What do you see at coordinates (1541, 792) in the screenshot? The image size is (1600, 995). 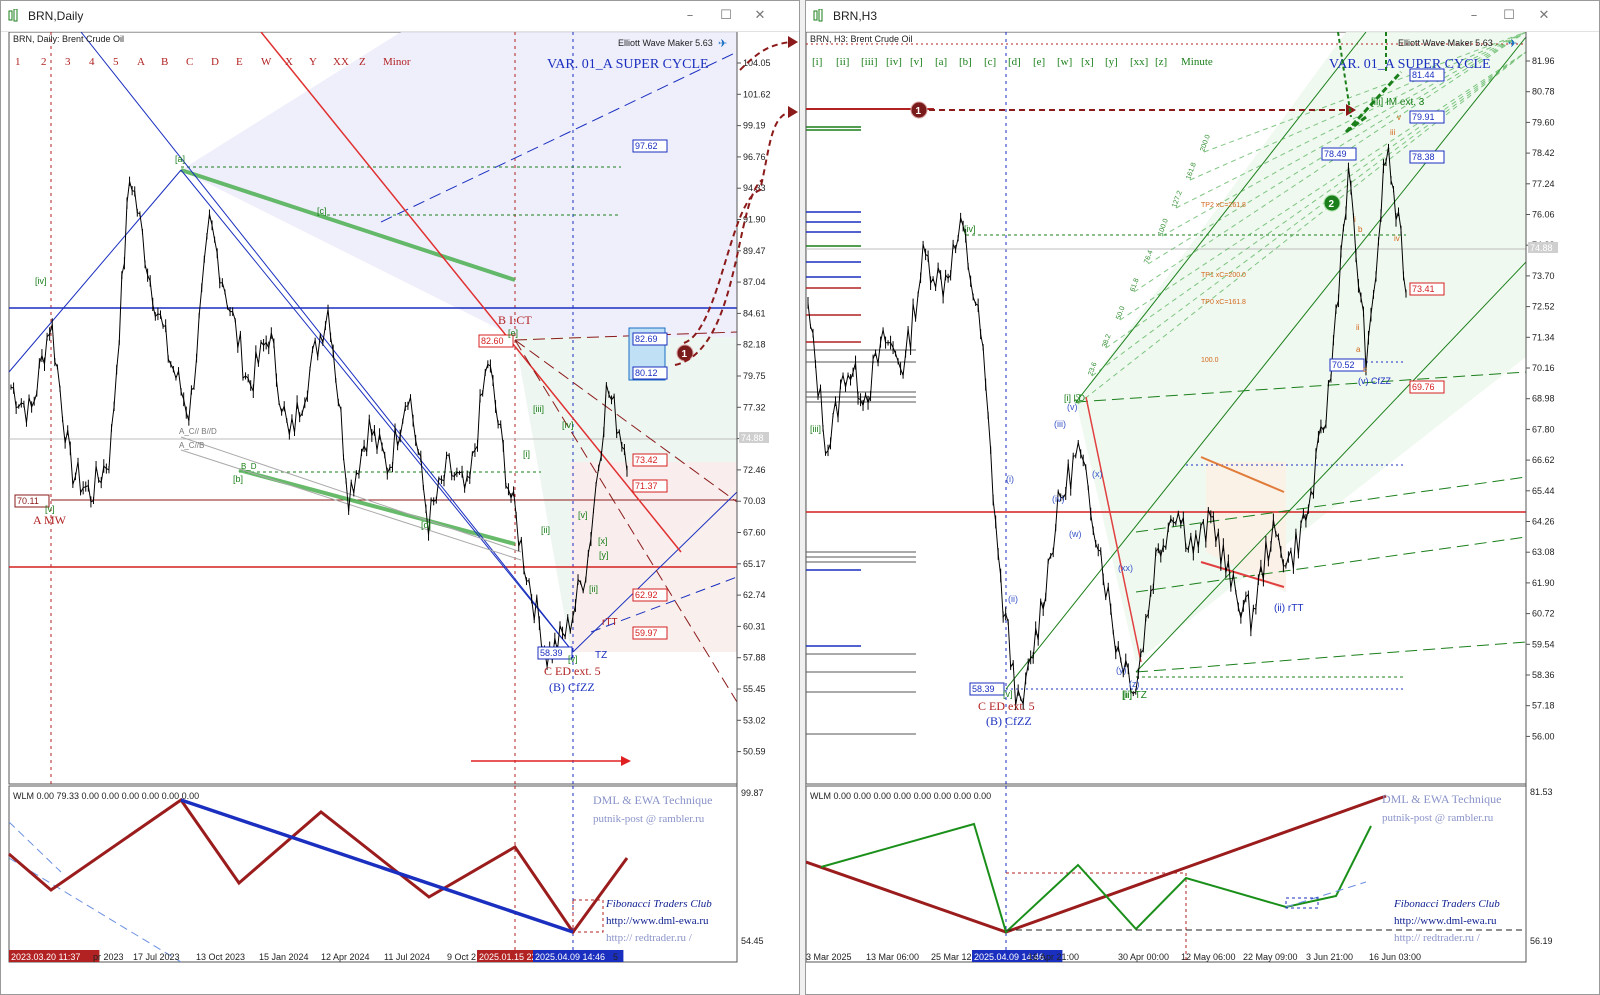 I see `sub-axis-label: 81.53` at bounding box center [1541, 792].